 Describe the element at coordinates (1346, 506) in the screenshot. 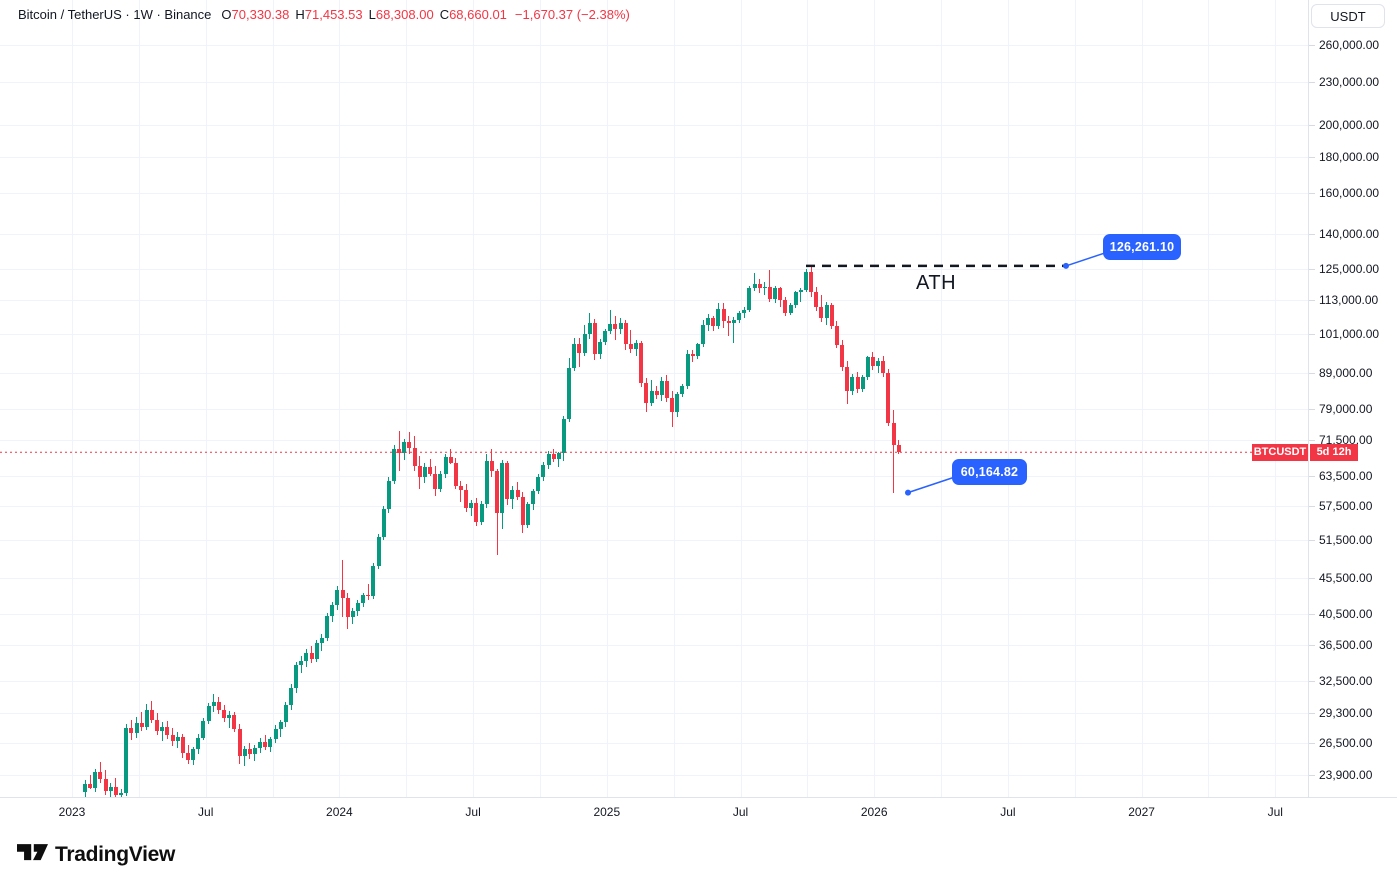

I see `price-tick-label: 57,500.00` at that location.